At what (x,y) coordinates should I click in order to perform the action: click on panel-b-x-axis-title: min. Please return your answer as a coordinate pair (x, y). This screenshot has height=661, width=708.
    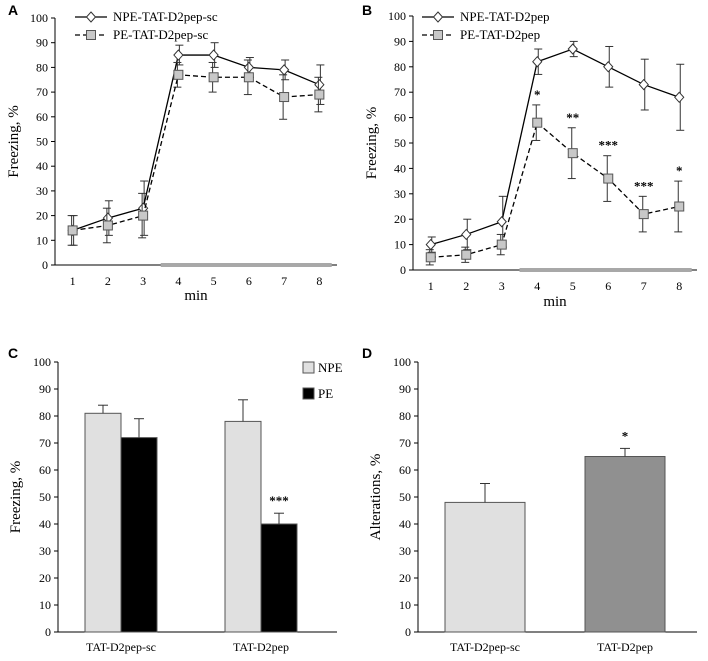
    Looking at the image, I should click on (555, 302).